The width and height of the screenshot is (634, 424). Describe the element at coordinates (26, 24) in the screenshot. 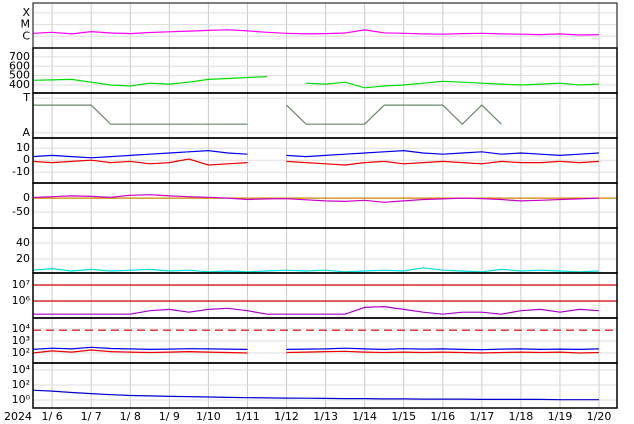

I see `y-tick-label: M` at that location.